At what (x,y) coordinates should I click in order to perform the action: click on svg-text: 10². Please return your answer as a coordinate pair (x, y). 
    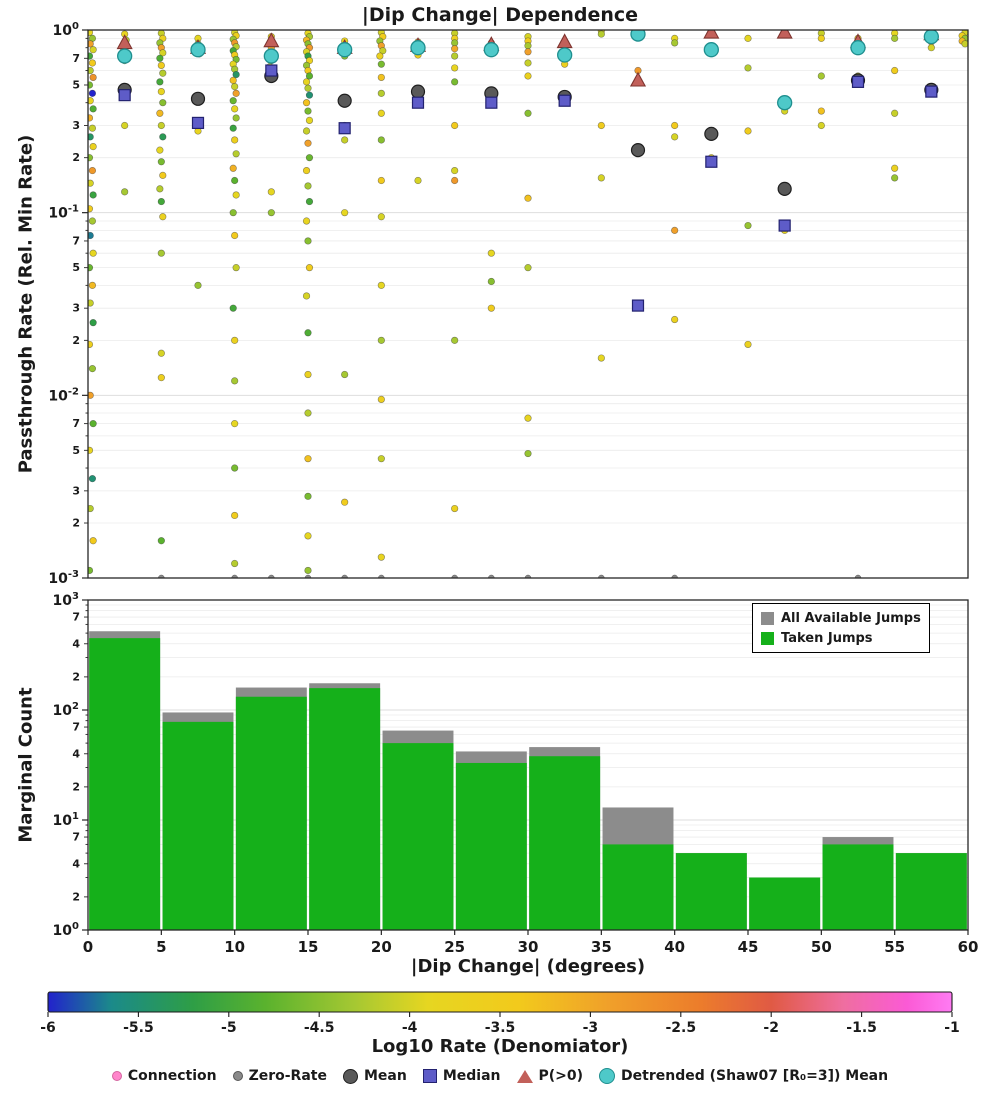
    Looking at the image, I should click on (66, 710).